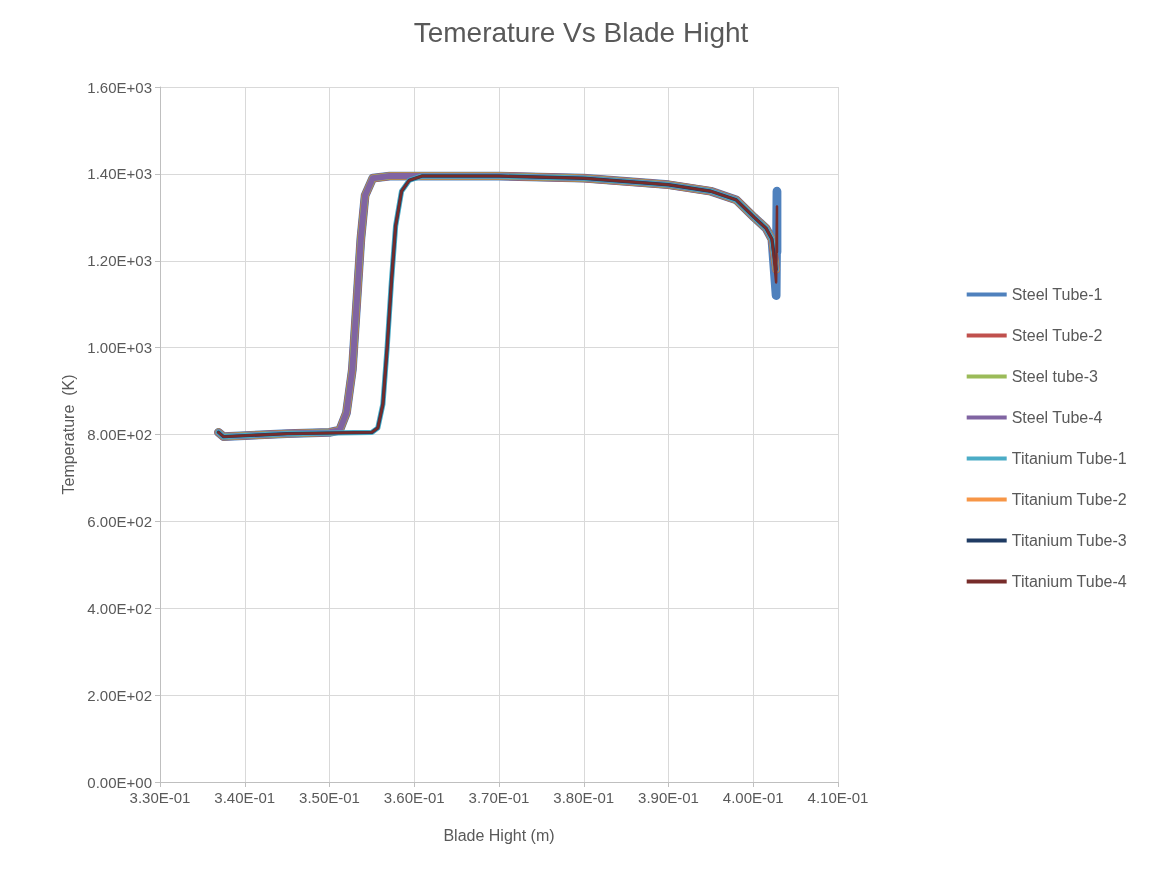  I want to click on y-tick-label: 1.00E+03, so click(119, 348).